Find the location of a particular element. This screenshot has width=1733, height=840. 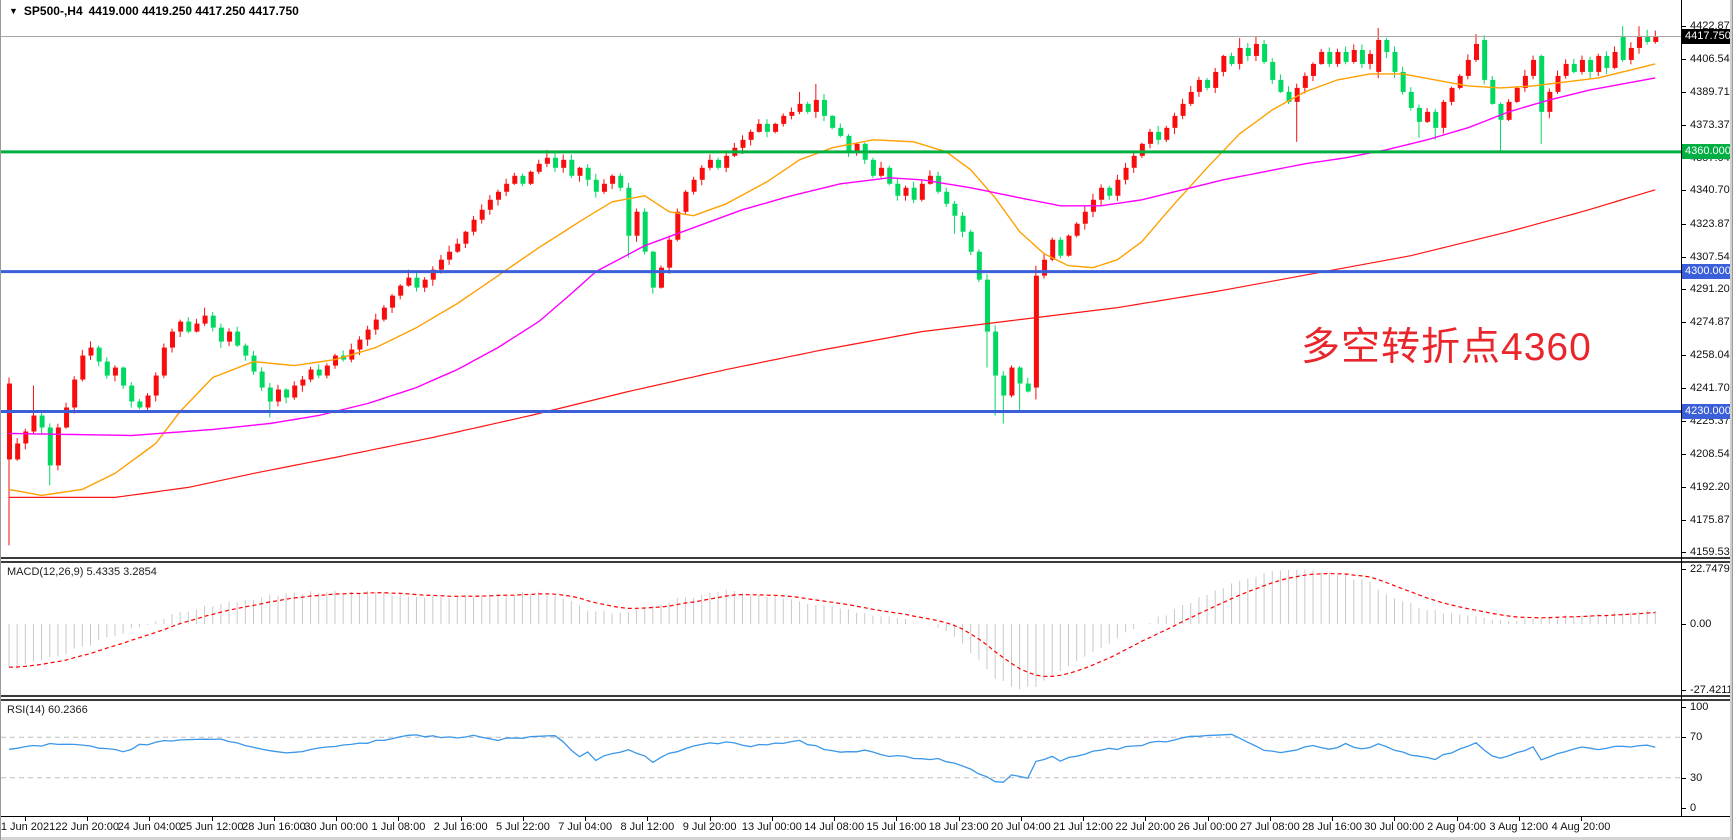

window-right-edge is located at coordinates (1731, 420).